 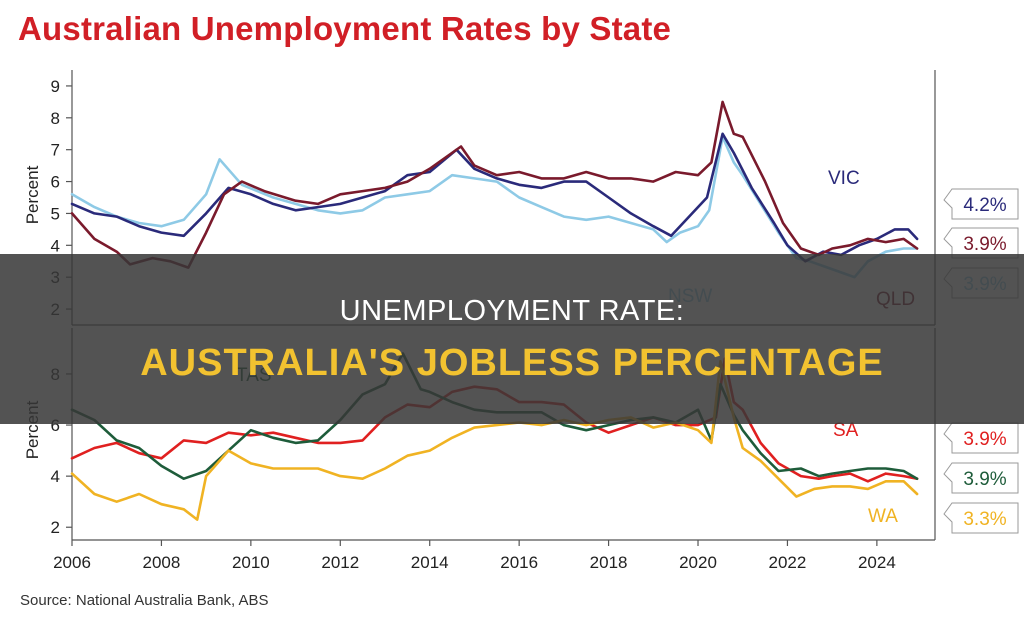 What do you see at coordinates (844, 178) in the screenshot?
I see `series-label-vic: VIC` at bounding box center [844, 178].